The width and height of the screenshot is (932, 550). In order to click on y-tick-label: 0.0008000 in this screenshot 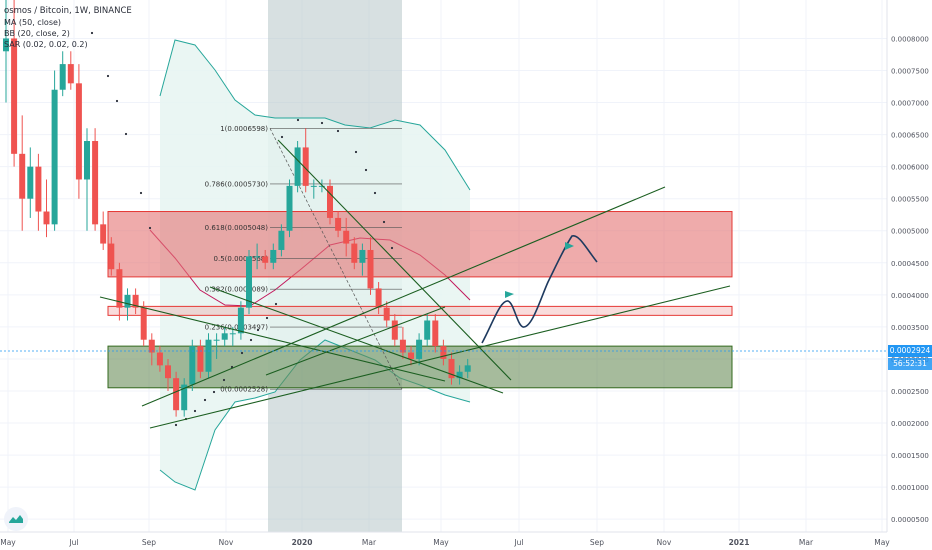, I will do `click(910, 39)`.